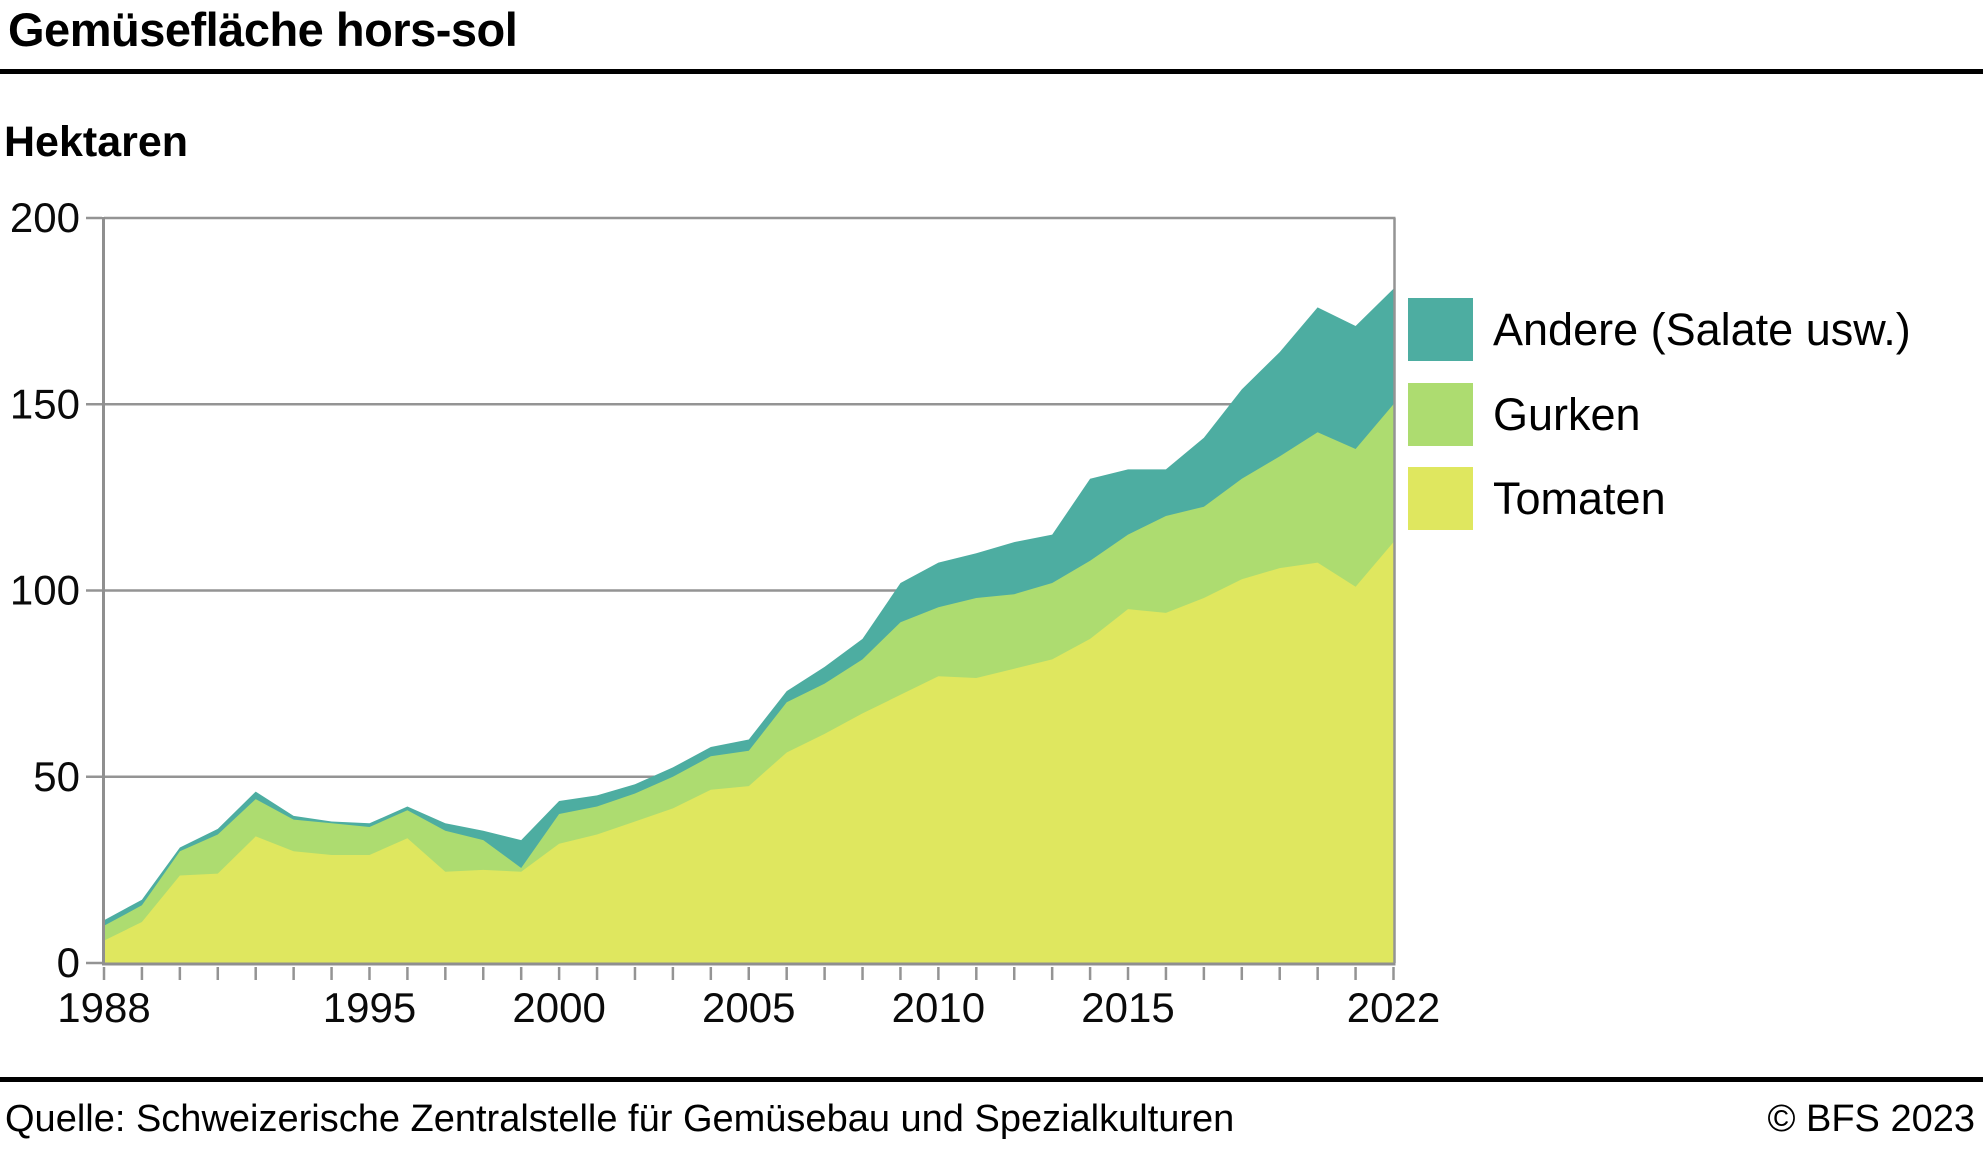 The image size is (1983, 1161). What do you see at coordinates (369, 1007) in the screenshot?
I see `x-tick-label-1995: 1995` at bounding box center [369, 1007].